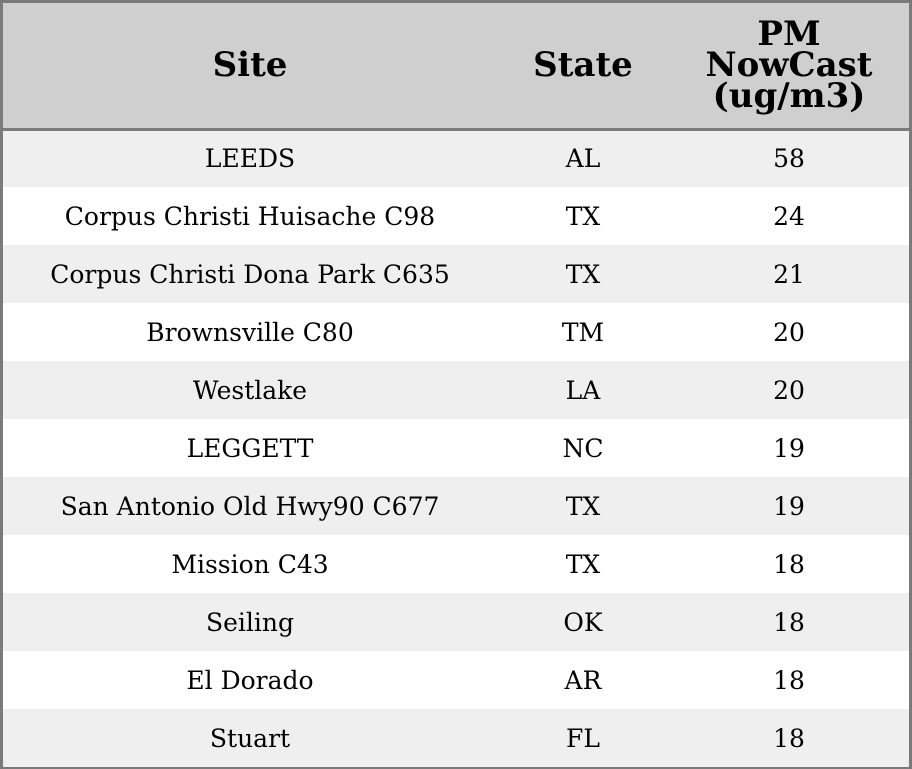 Image resolution: width=912 pixels, height=769 pixels. What do you see at coordinates (456, 564) in the screenshot?
I see `table-row: Mission C43 TX 18` at bounding box center [456, 564].